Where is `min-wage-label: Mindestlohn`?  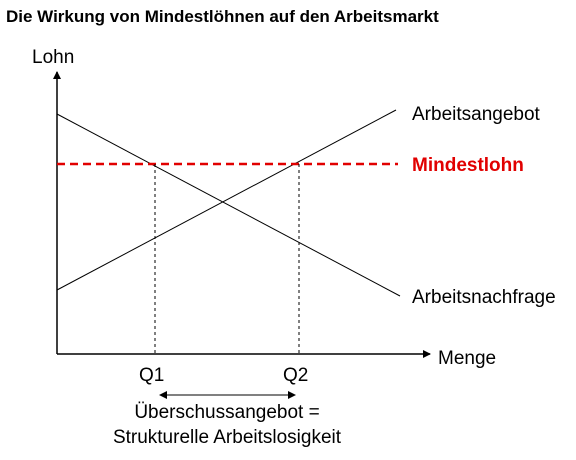 min-wage-label: Mindestlohn is located at coordinates (468, 165).